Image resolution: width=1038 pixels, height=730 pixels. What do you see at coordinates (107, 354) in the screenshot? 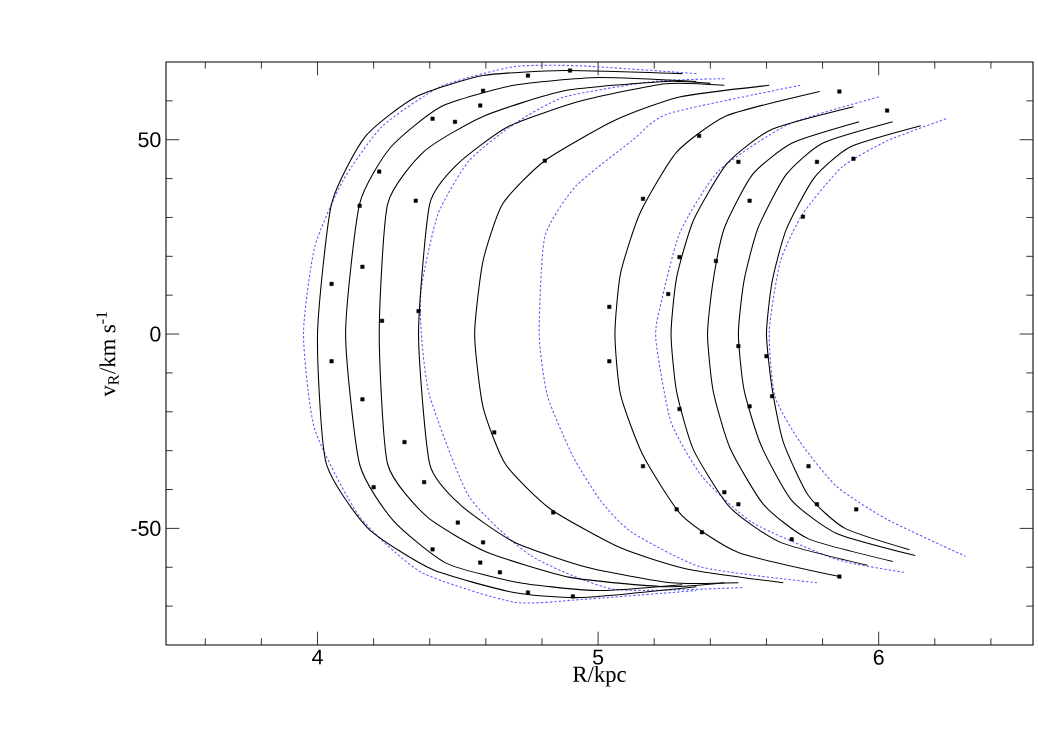
I see `y-axis-title: v$_{R}$/km s$^{-1}$` at bounding box center [107, 354].